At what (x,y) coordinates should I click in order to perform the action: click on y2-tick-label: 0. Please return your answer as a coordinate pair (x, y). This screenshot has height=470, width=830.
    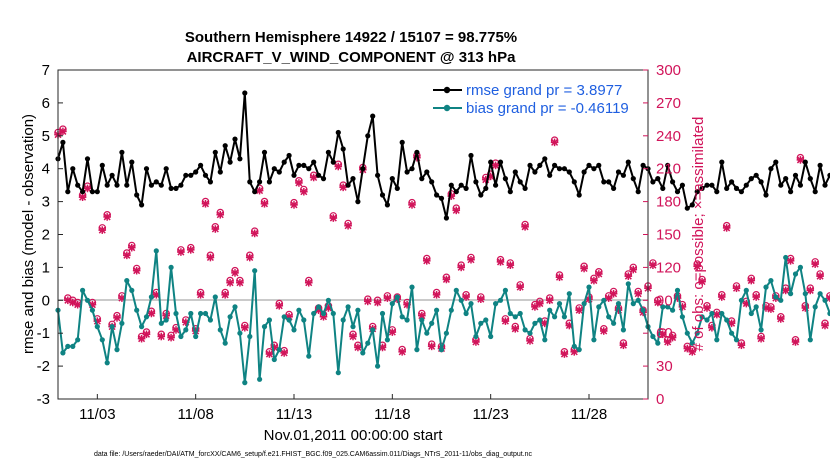
    Looking at the image, I should click on (660, 399).